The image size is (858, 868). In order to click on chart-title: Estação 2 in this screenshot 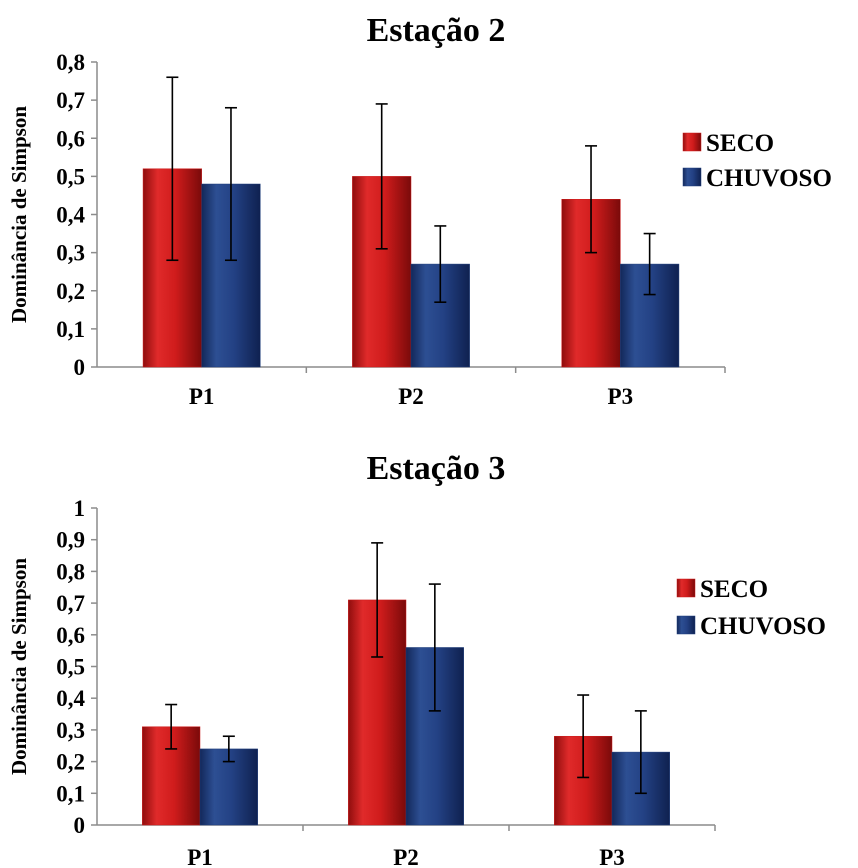, I will do `click(436, 30)`.